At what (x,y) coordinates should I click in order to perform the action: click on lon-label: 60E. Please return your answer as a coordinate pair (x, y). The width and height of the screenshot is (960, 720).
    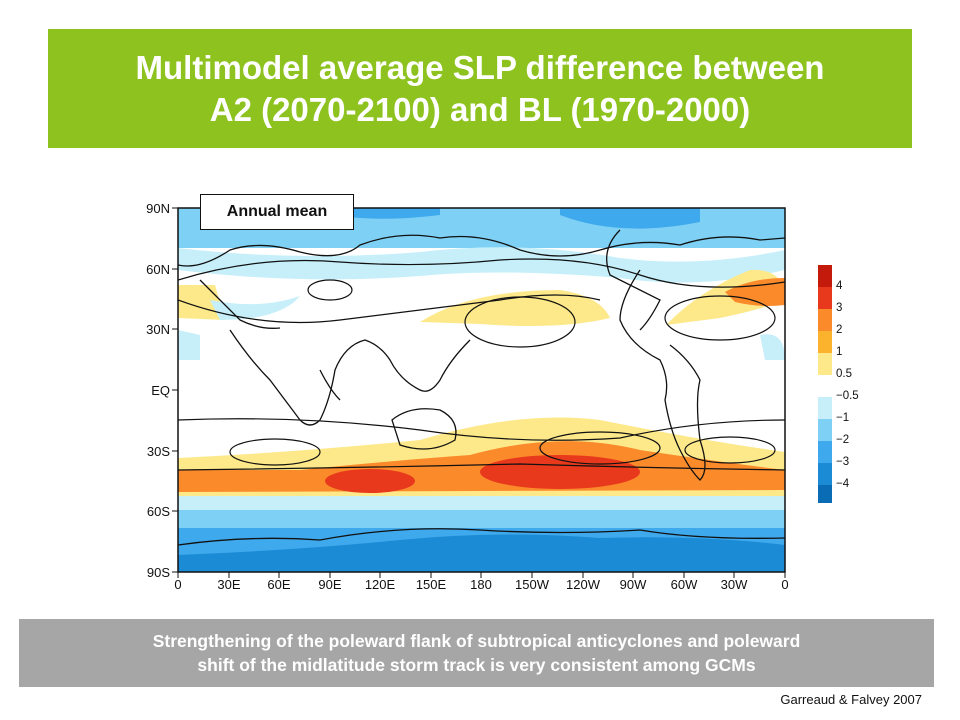
    Looking at the image, I should click on (279, 584).